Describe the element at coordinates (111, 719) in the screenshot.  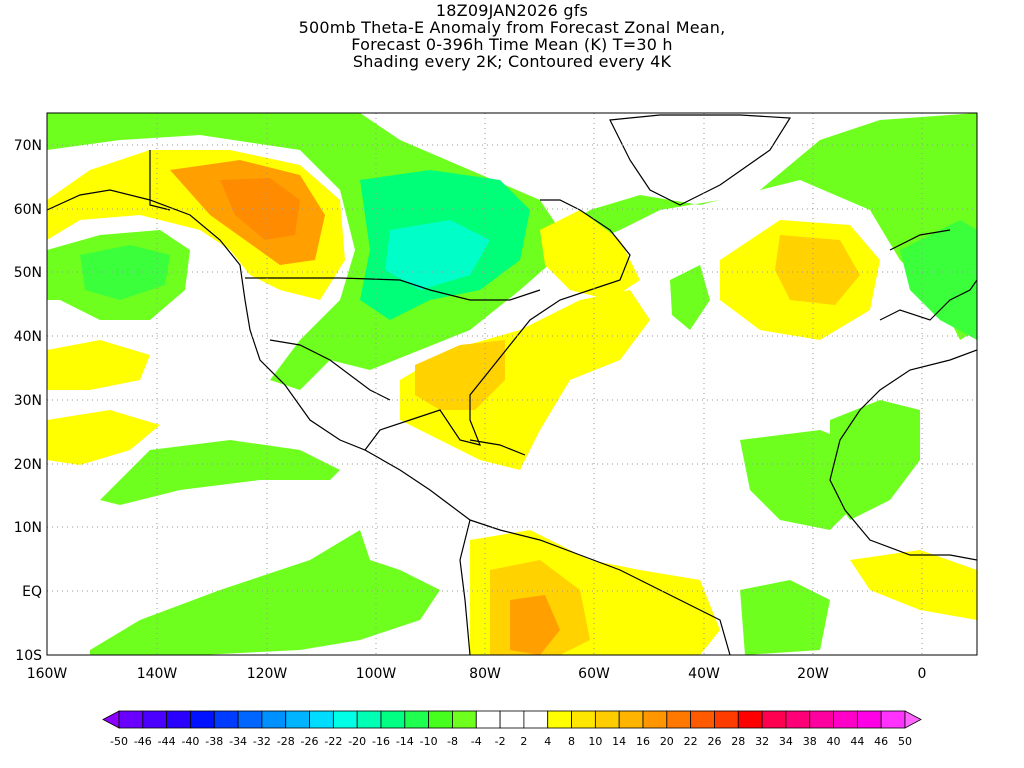
I see `colorbar-arrow-low` at that location.